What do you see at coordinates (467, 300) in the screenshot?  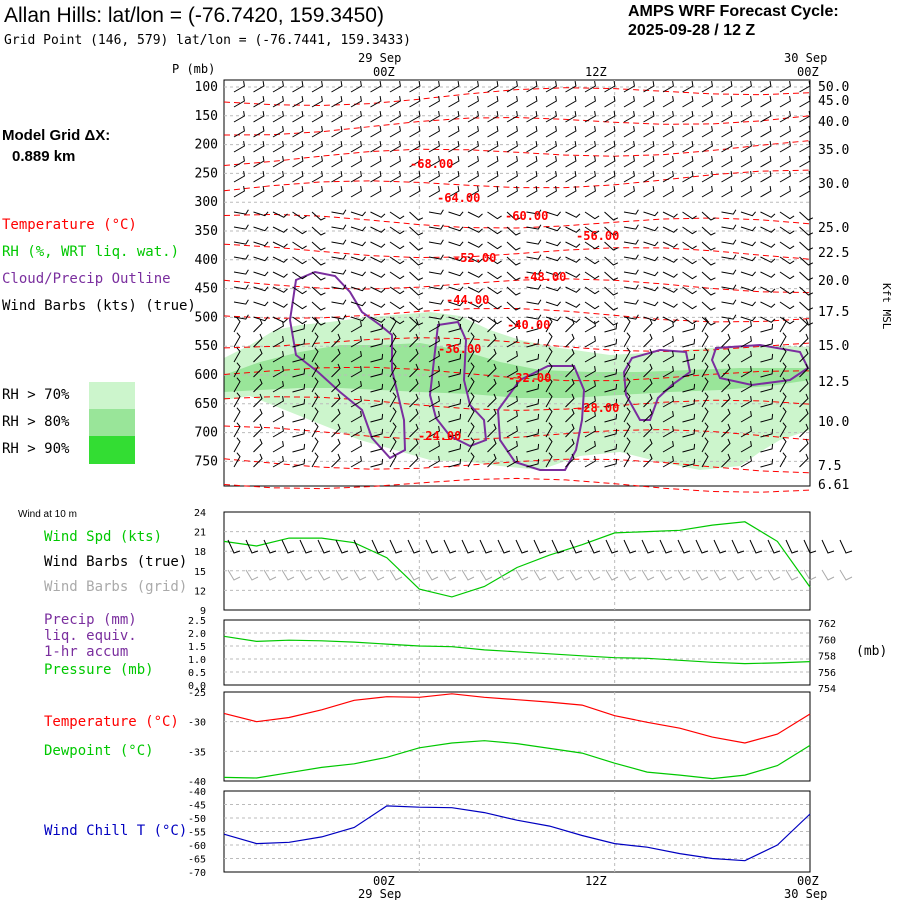 I see `temperature-contour-label: -44.00` at bounding box center [467, 300].